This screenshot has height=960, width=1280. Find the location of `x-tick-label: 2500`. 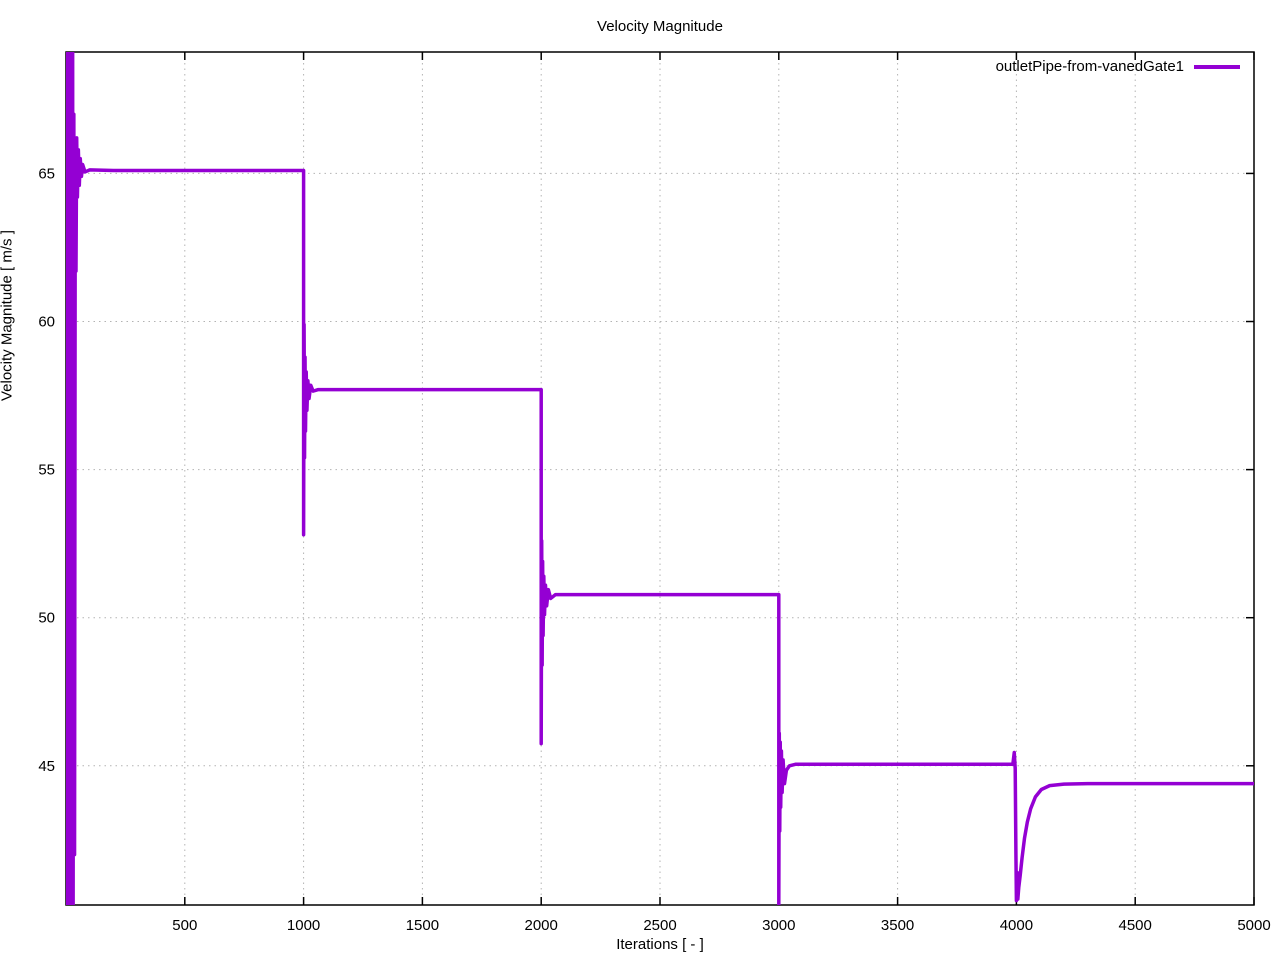

x-tick-label: 2500 is located at coordinates (659, 925).